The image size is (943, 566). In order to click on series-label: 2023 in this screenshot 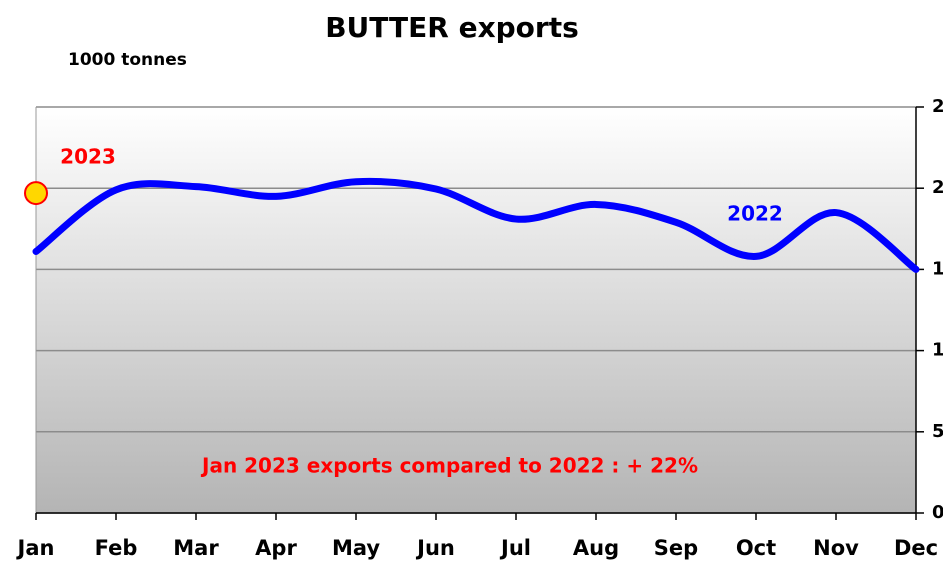, I will do `click(88, 157)`.